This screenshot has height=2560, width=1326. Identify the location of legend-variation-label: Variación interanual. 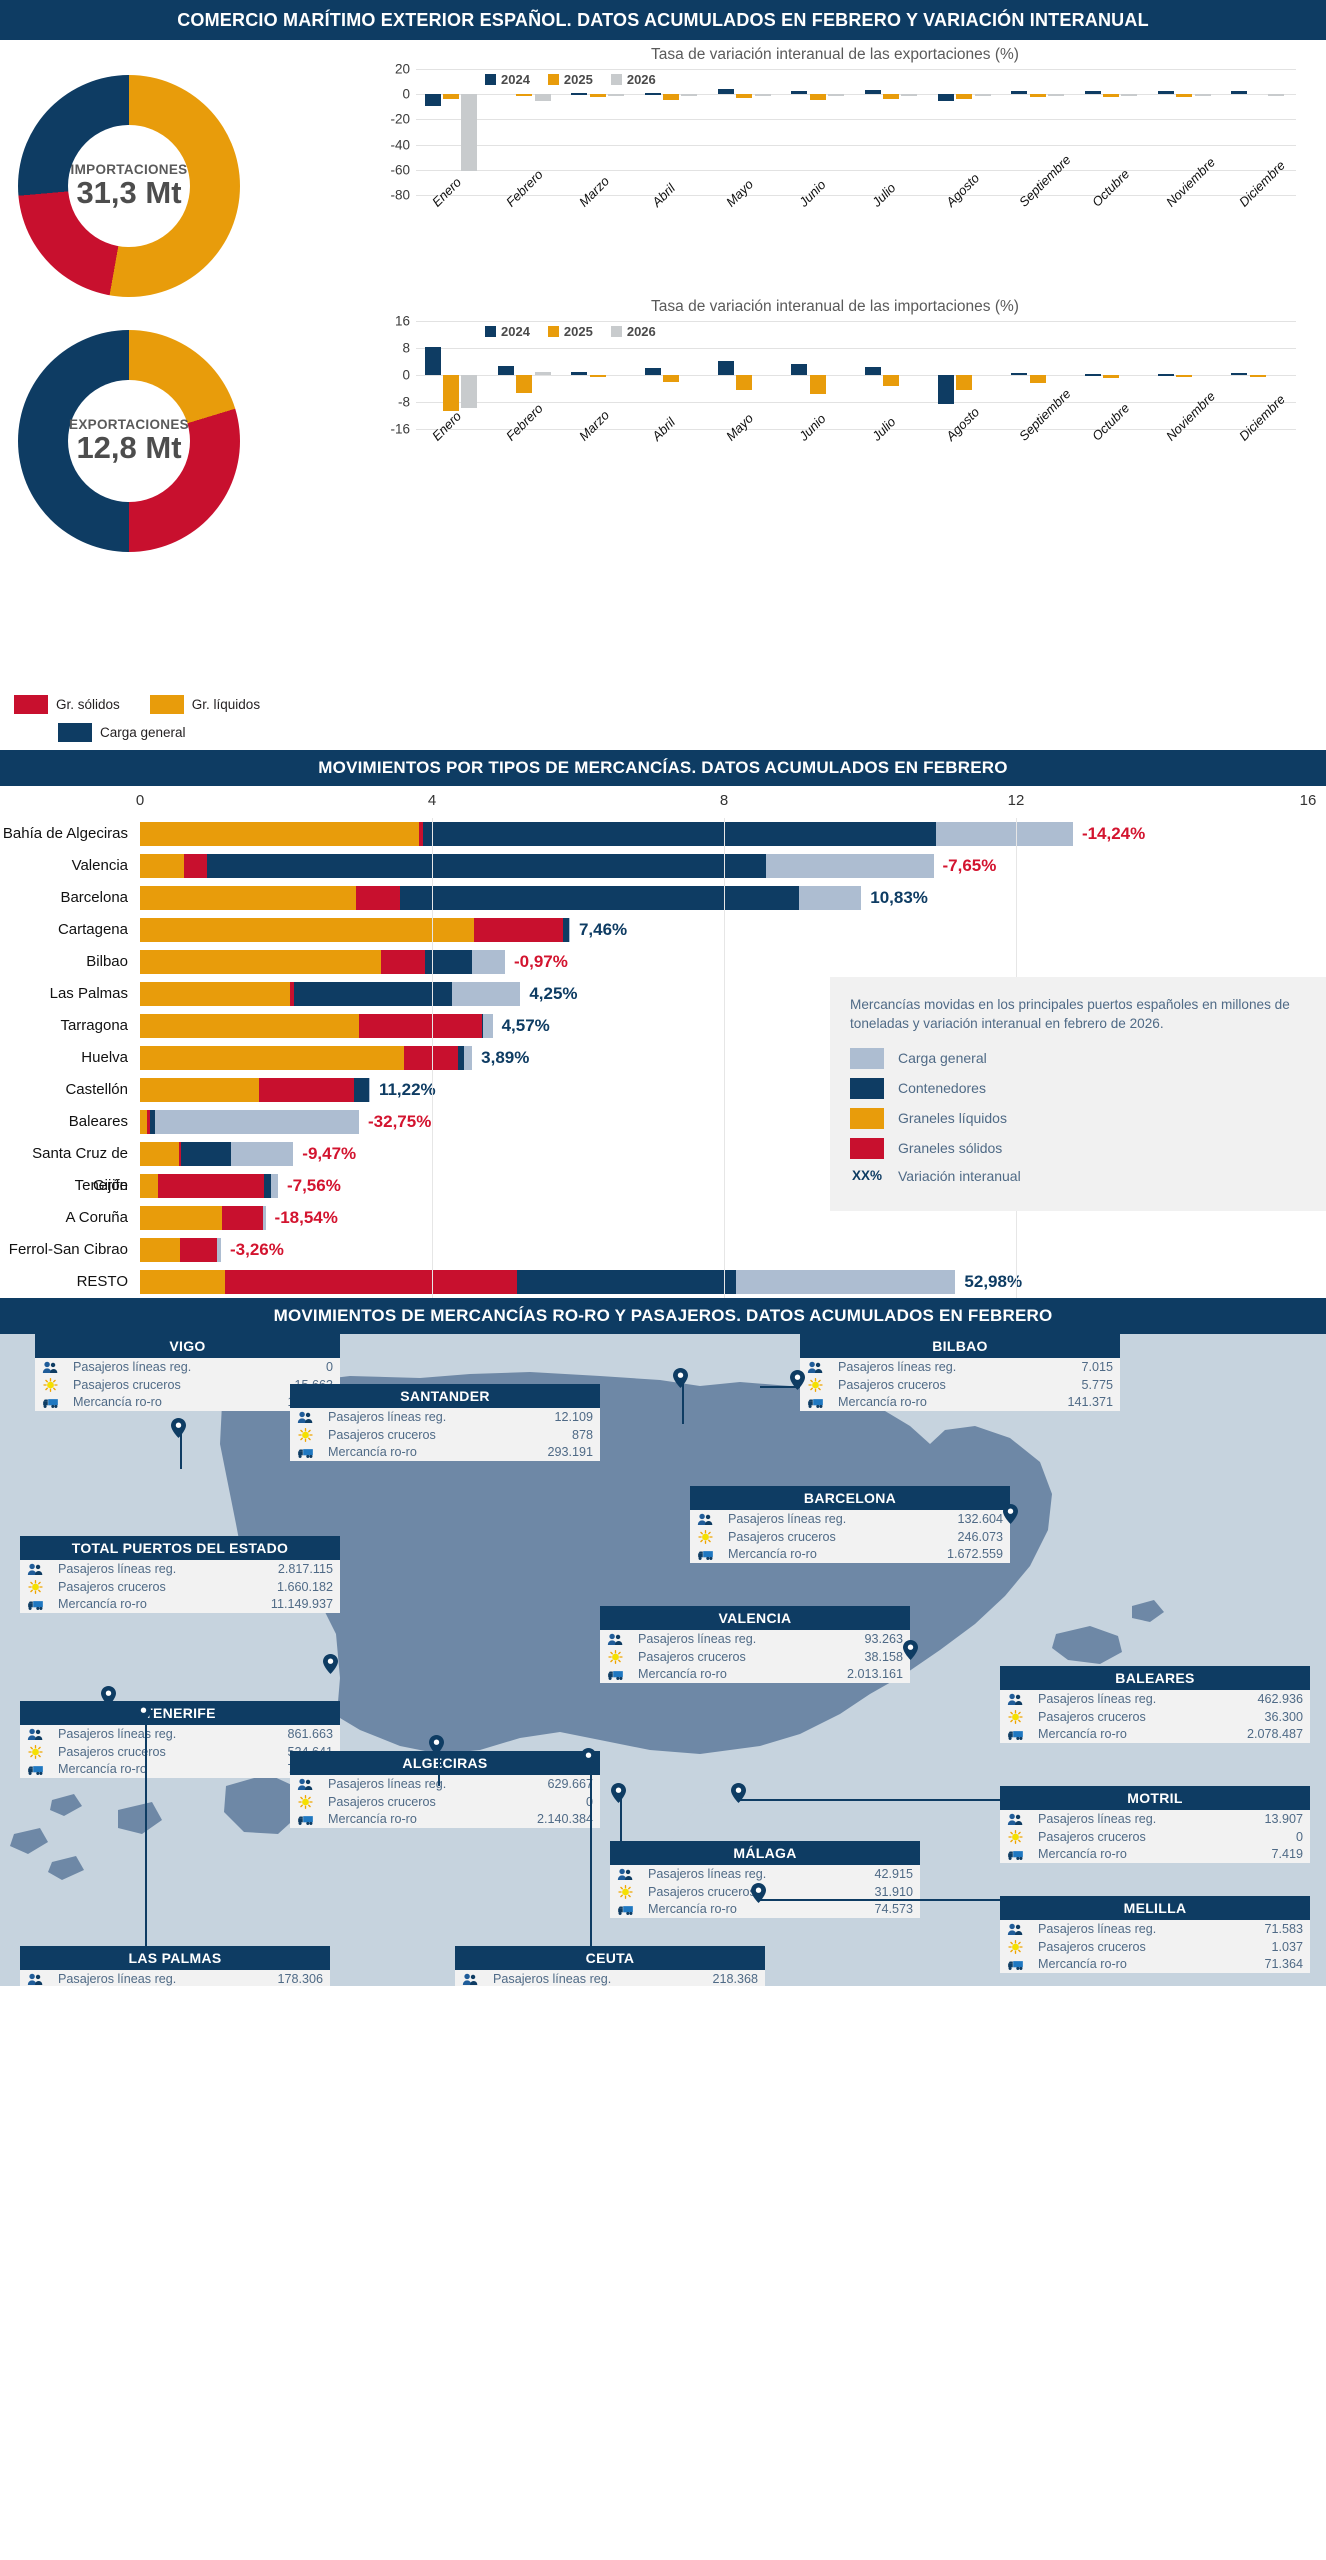
(959, 1175).